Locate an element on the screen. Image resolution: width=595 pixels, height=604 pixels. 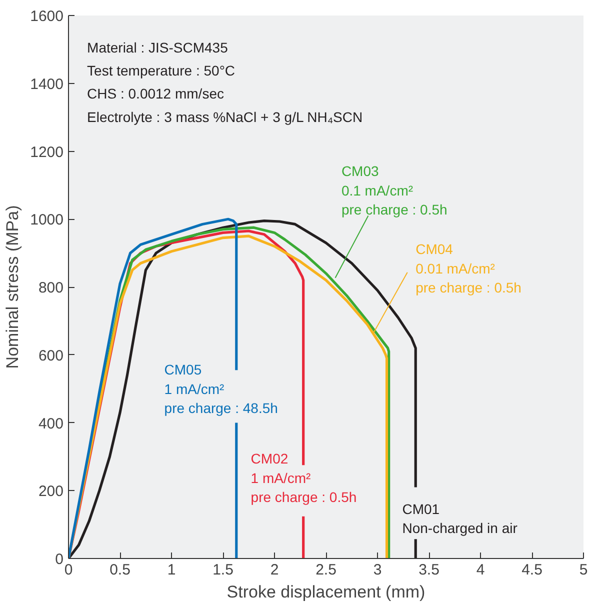
x-tick-label: 1 is located at coordinates (171, 570).